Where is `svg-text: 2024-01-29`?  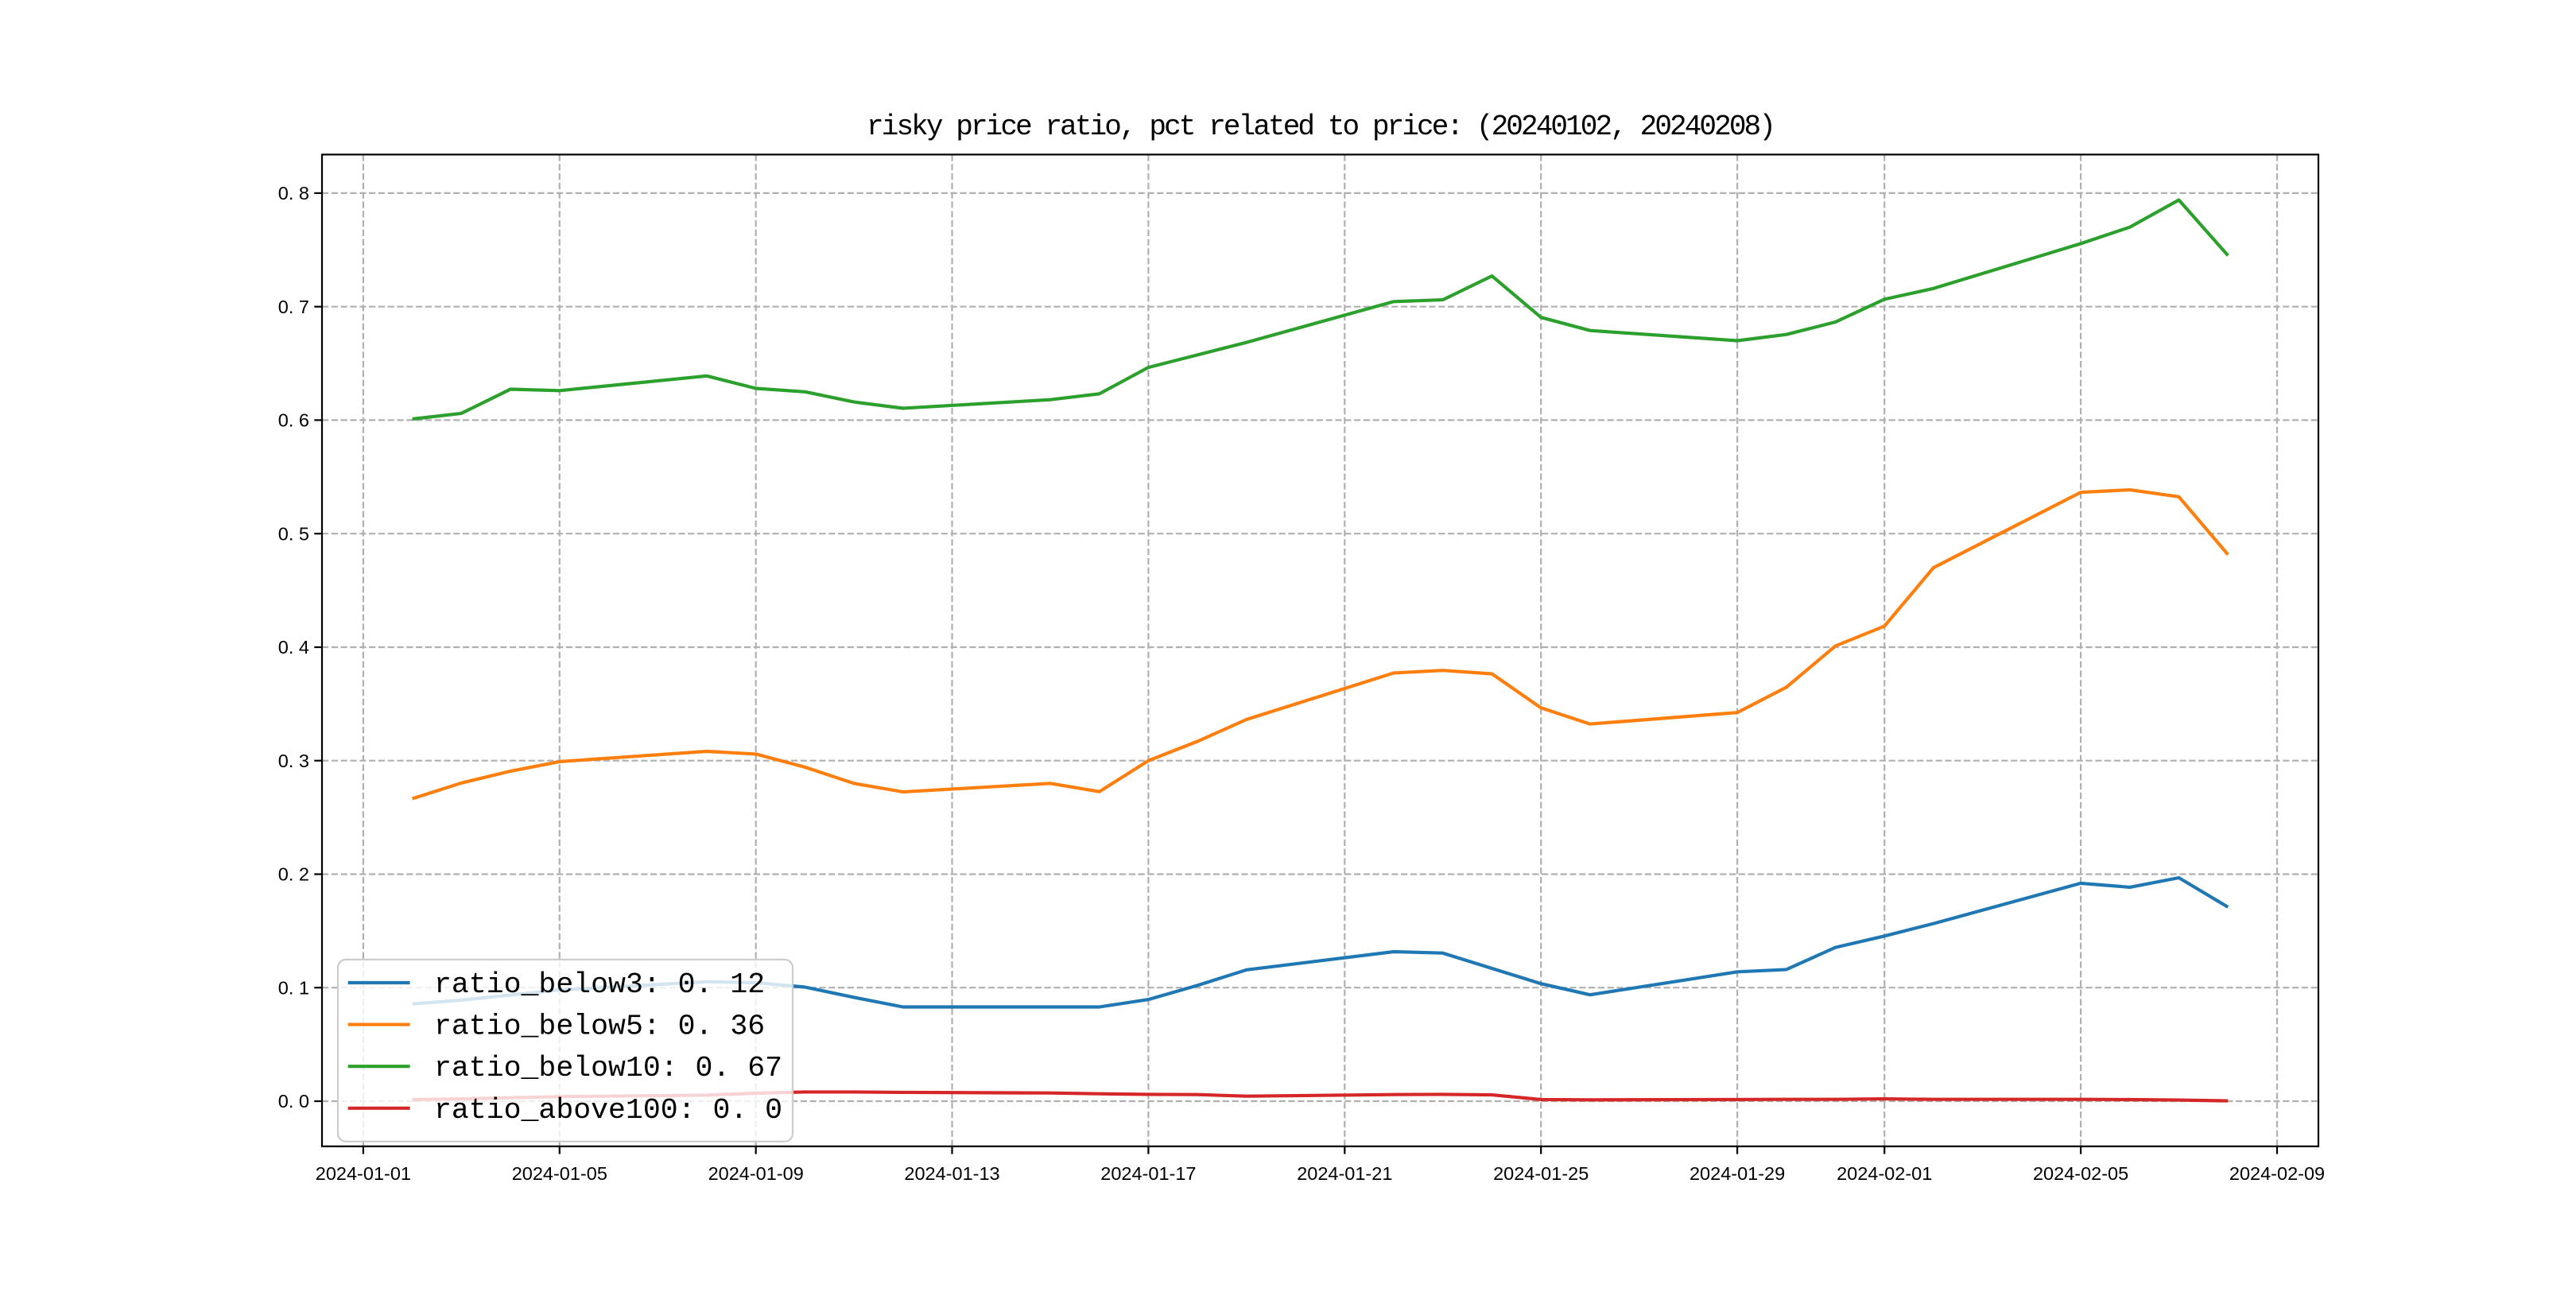
svg-text: 2024-01-29 is located at coordinates (1738, 1174).